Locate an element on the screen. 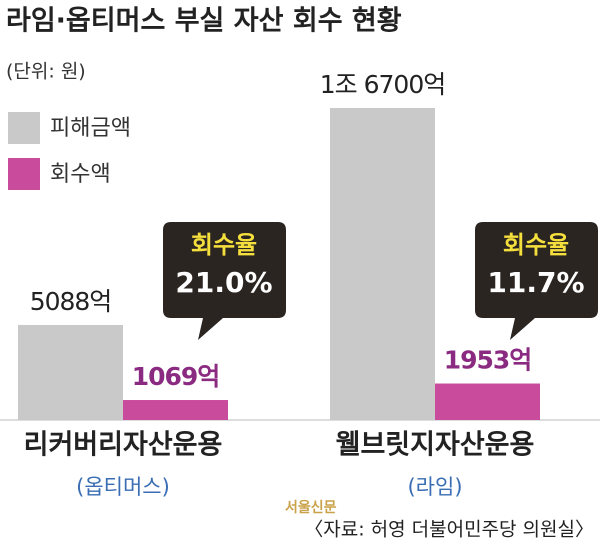 The width and height of the screenshot is (600, 551). value-label: 5088억 is located at coordinates (71, 301).